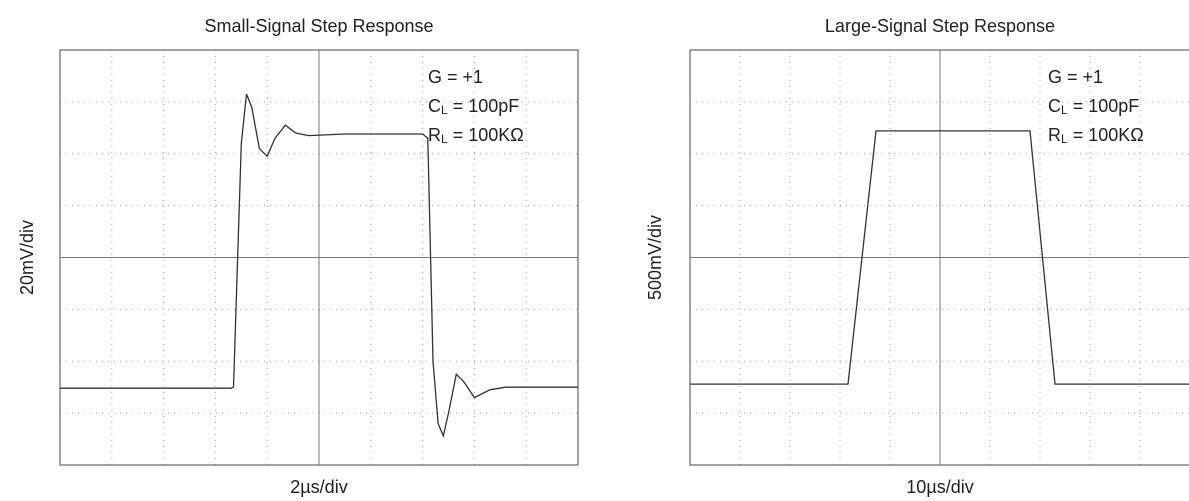 The width and height of the screenshot is (1189, 501). I want to click on x-axis-label: 2µs/div, so click(318, 487).